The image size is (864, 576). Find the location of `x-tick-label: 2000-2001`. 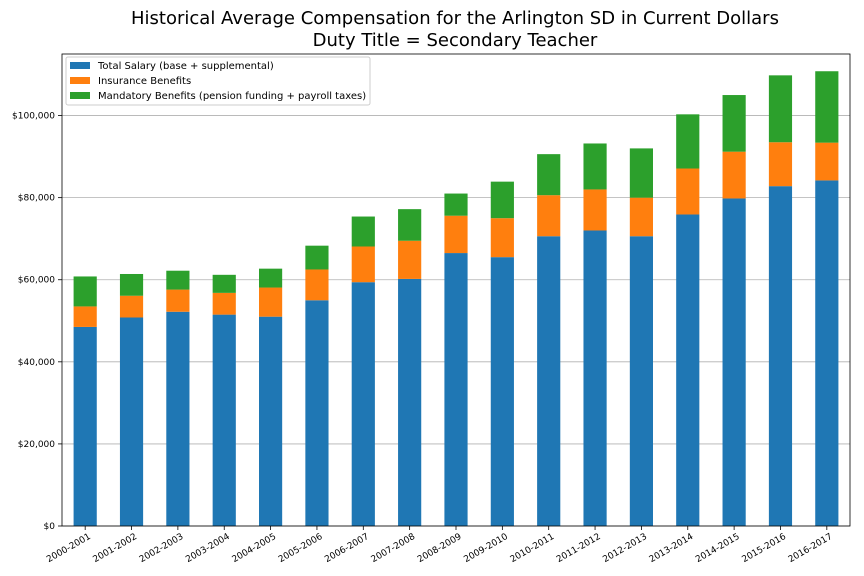

x-tick-label: 2000-2001 is located at coordinates (68, 548).